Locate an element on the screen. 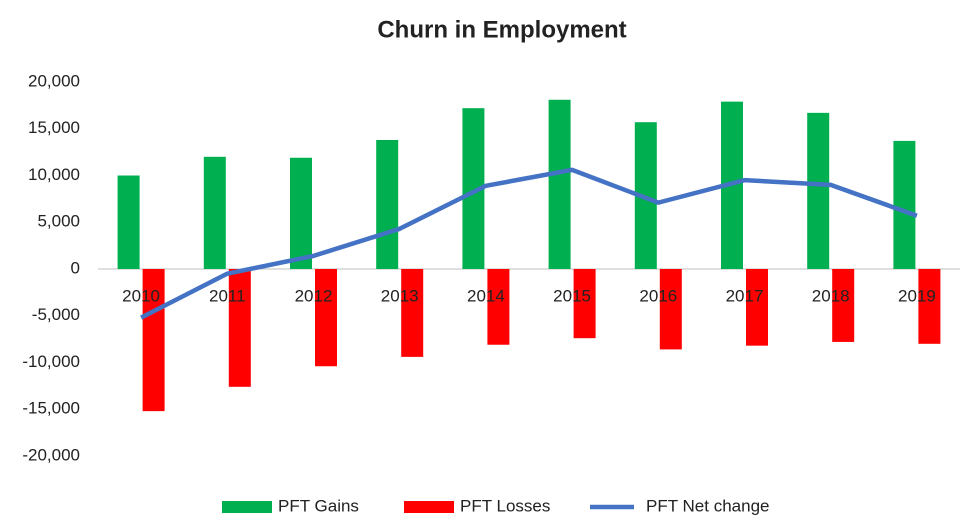 The width and height of the screenshot is (966, 516). chart-title: Churn in Employment is located at coordinates (501, 29).